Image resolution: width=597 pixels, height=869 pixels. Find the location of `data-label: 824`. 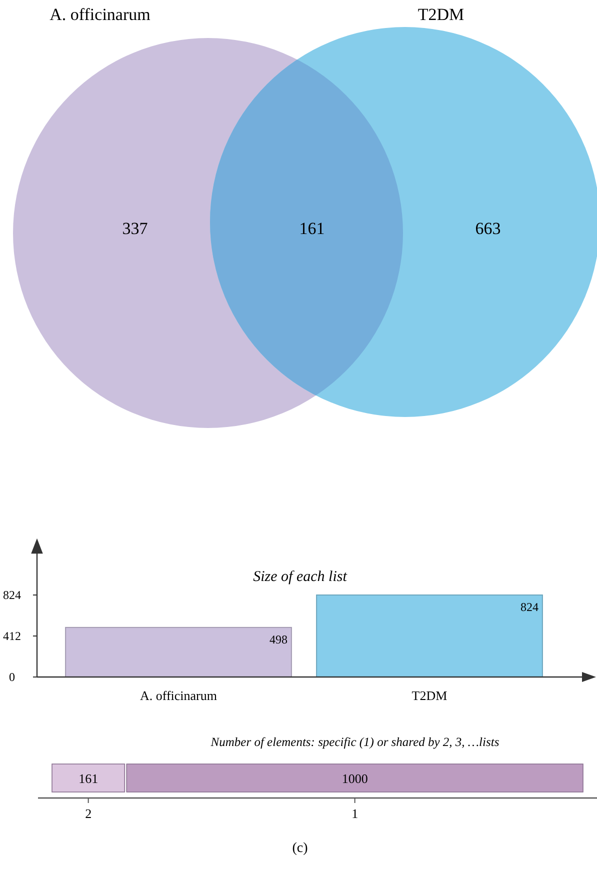

data-label: 824 is located at coordinates (529, 607).